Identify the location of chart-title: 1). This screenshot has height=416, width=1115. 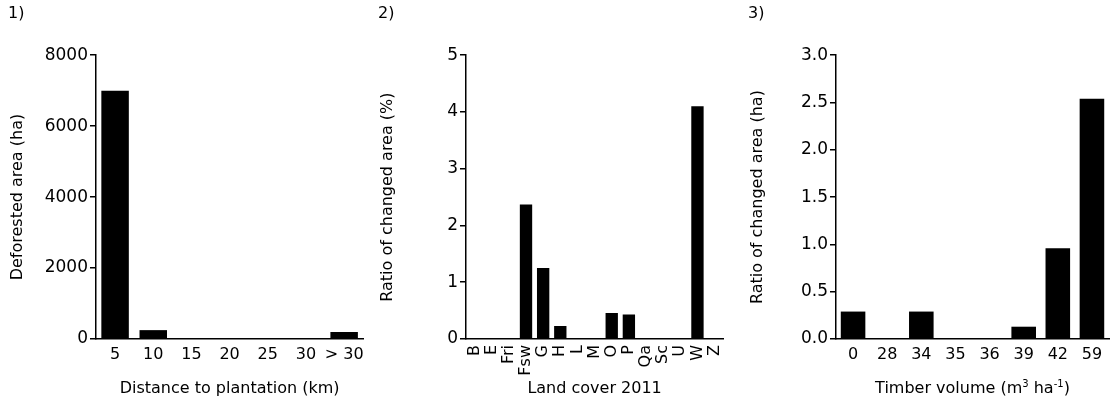
(16, 12).